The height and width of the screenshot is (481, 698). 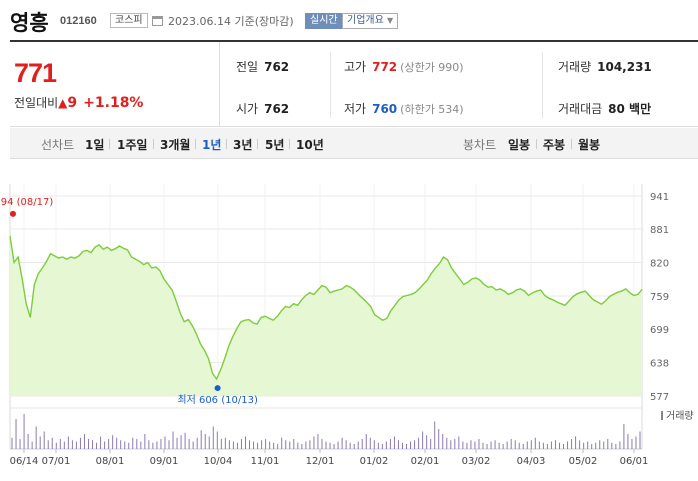 I want to click on y-tick-label: 638, so click(x=659, y=363).